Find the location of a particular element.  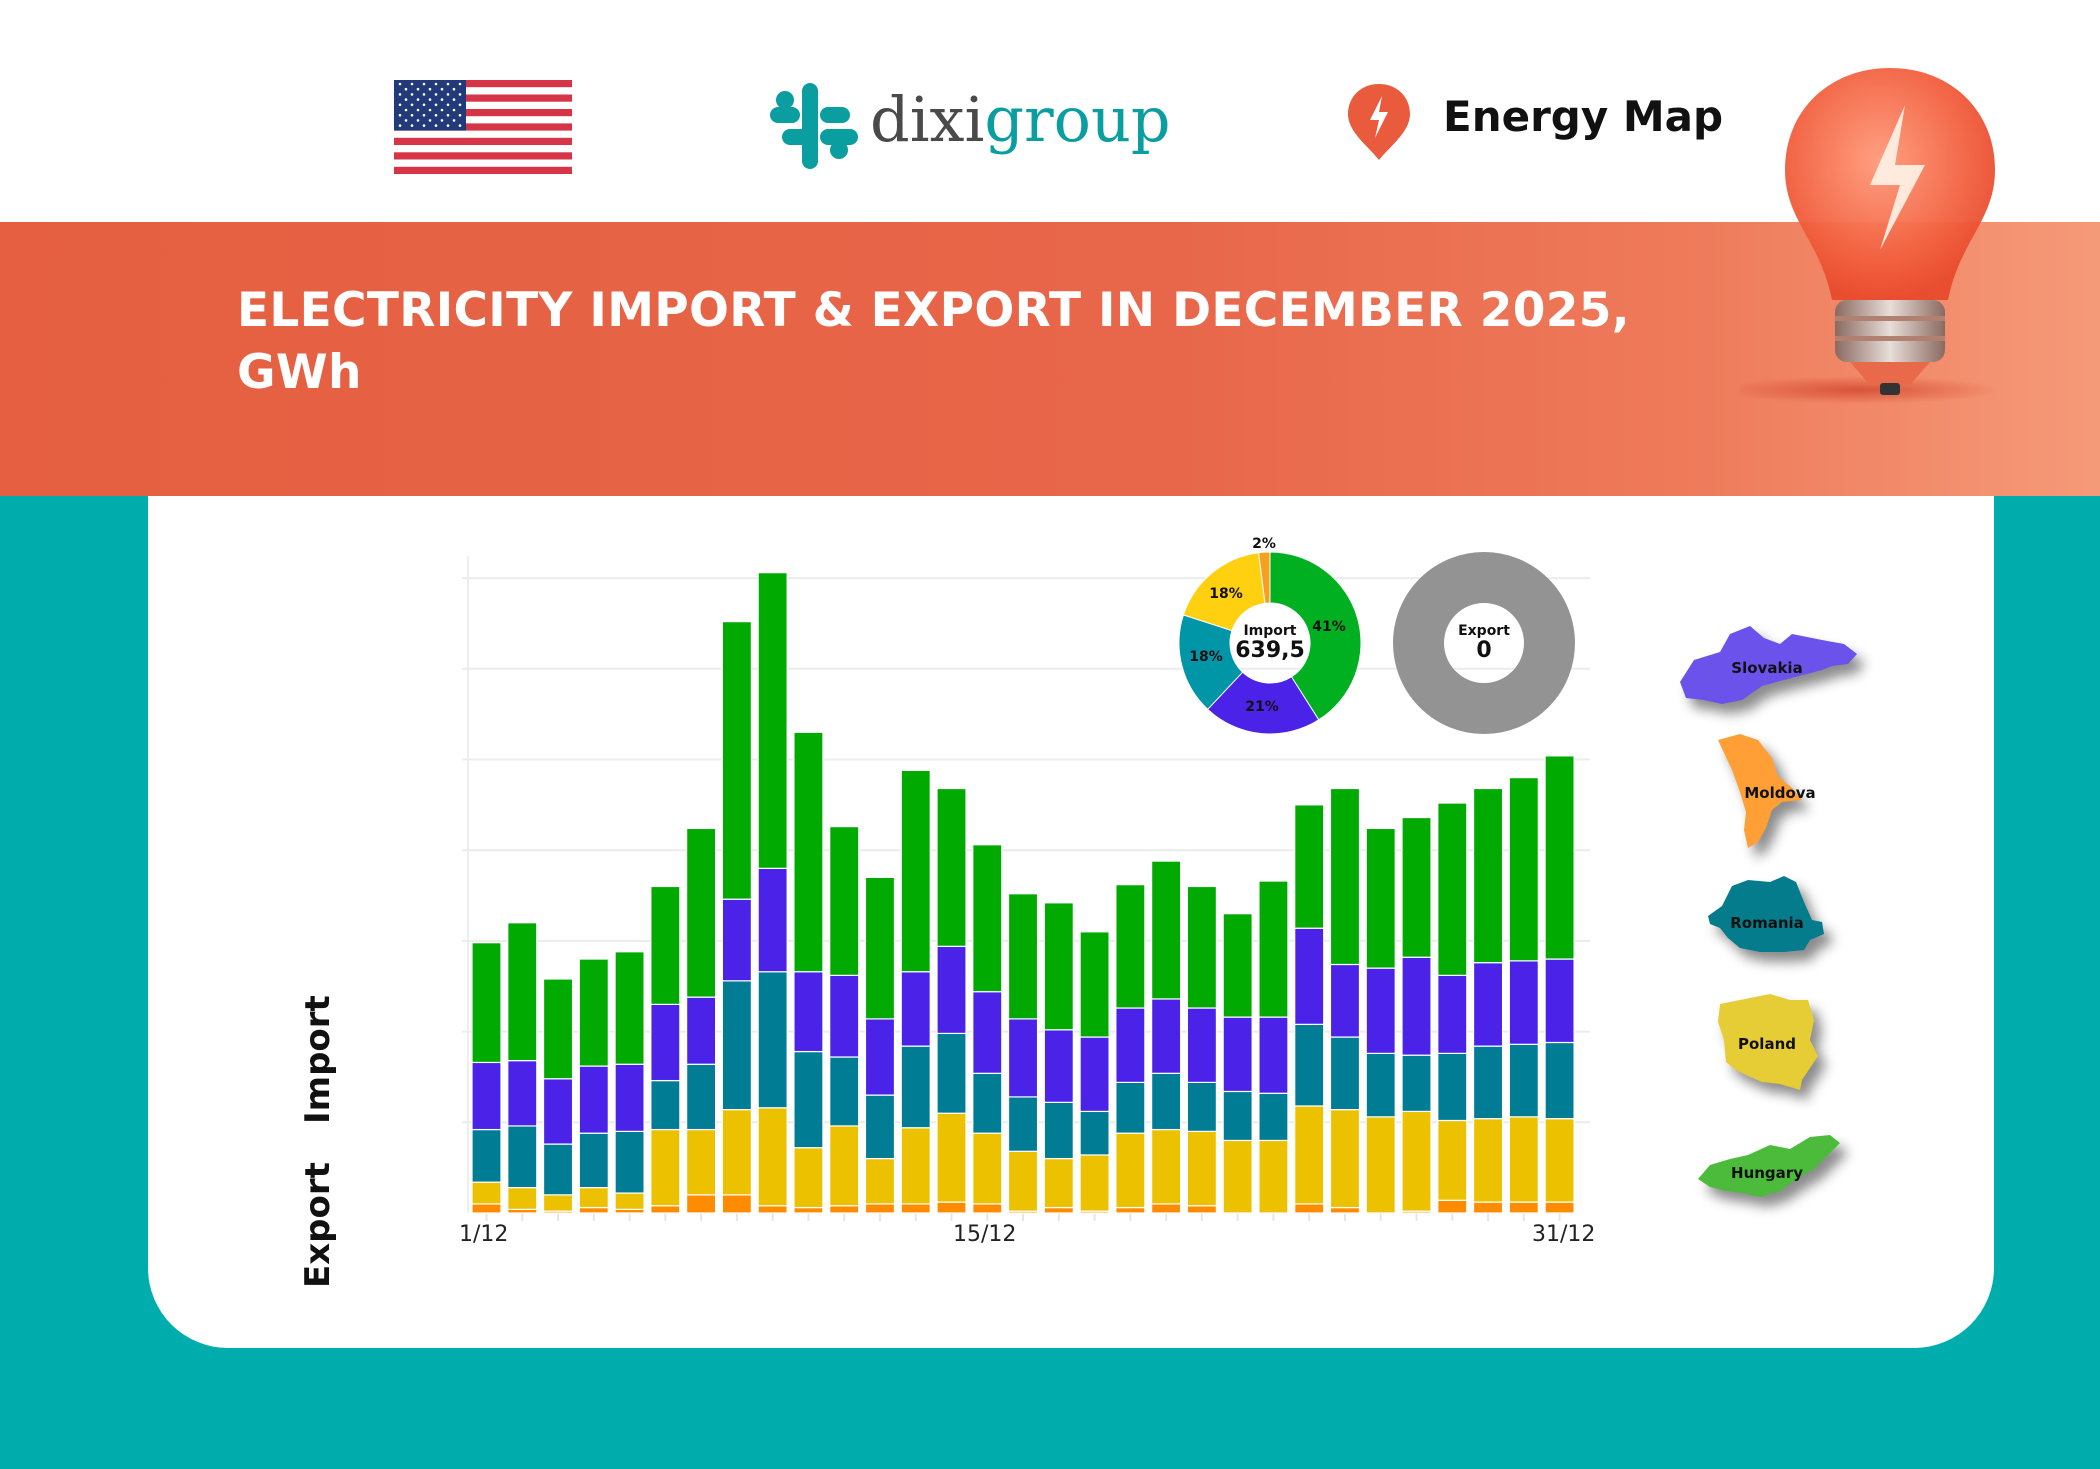

pie-label-poland: 18% is located at coordinates (1226, 594).